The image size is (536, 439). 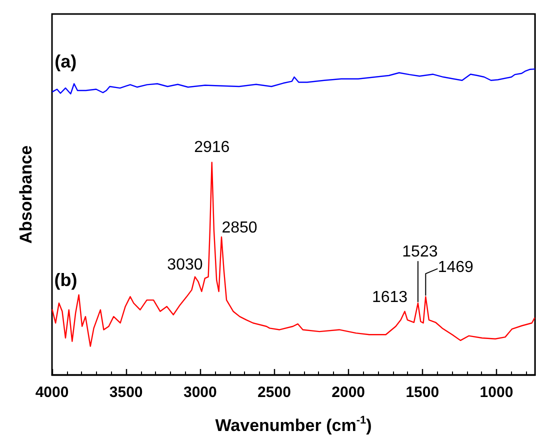 I want to click on x-tick-label: 1000, so click(x=497, y=392).